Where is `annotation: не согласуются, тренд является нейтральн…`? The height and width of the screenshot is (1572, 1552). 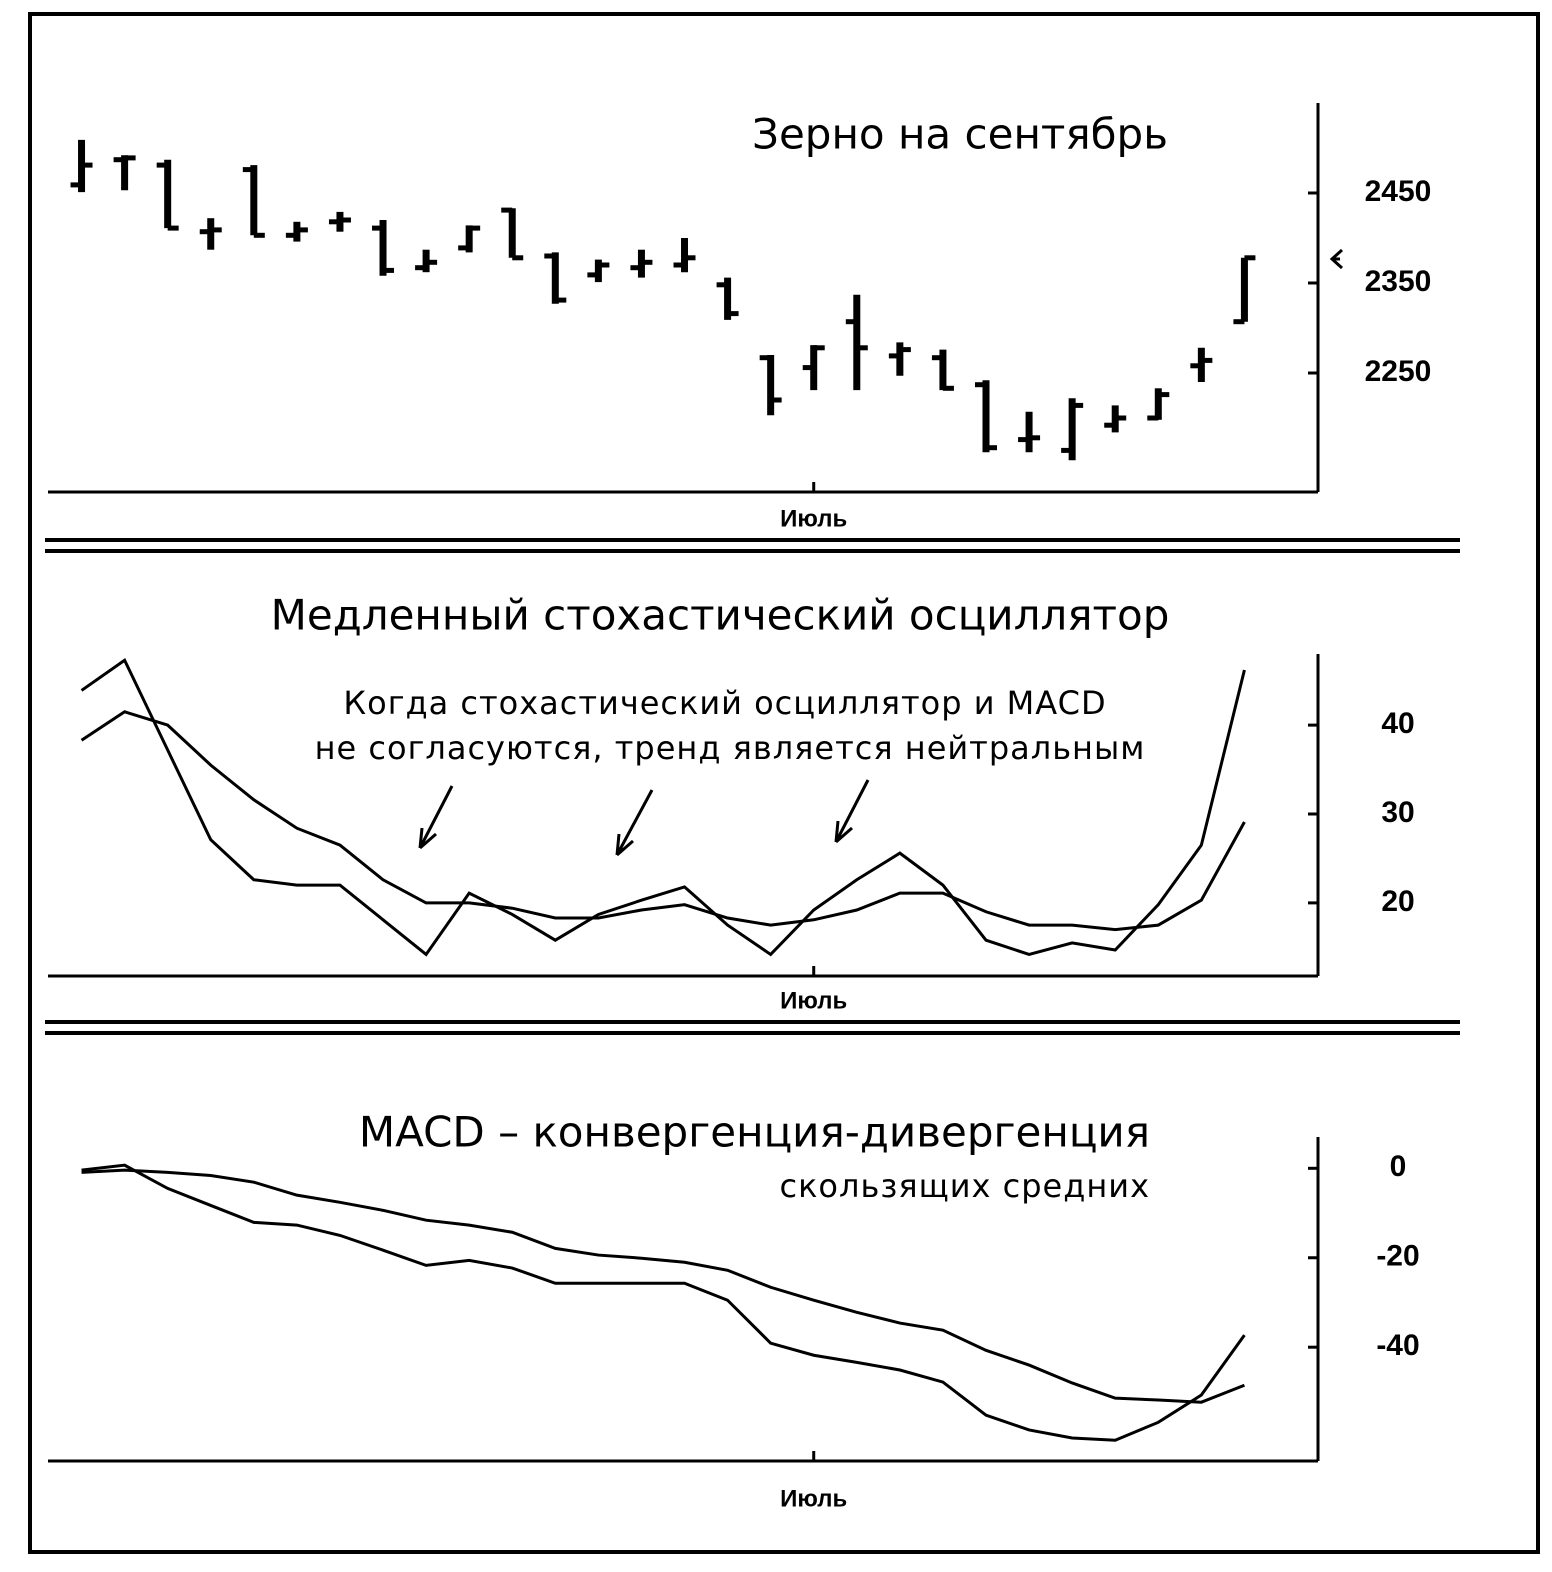
annotation: не согласуются, тренд является нейтральн… is located at coordinates (730, 748).